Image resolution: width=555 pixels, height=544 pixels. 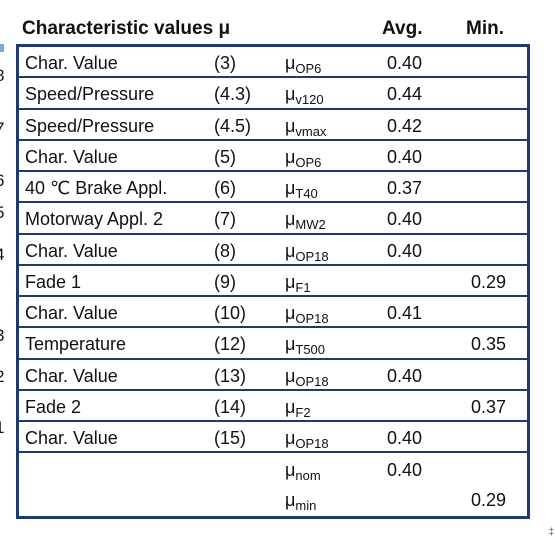 What do you see at coordinates (225, 156) in the screenshot?
I see `row-number: (5)` at bounding box center [225, 156].